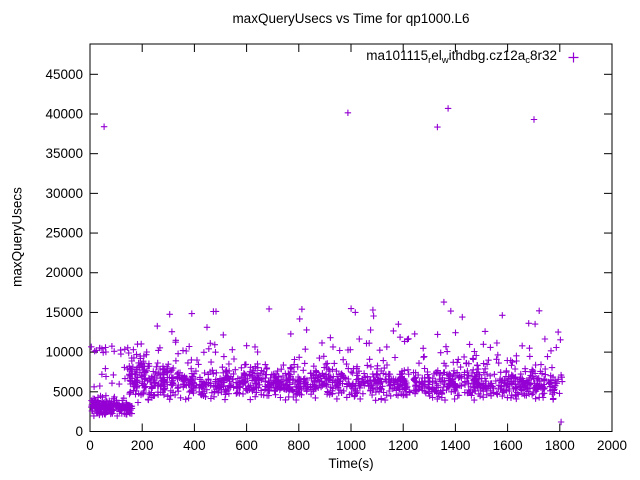 Image resolution: width=640 pixels, height=480 pixels. I want to click on legend-text-part: ma101115, so click(397, 55).